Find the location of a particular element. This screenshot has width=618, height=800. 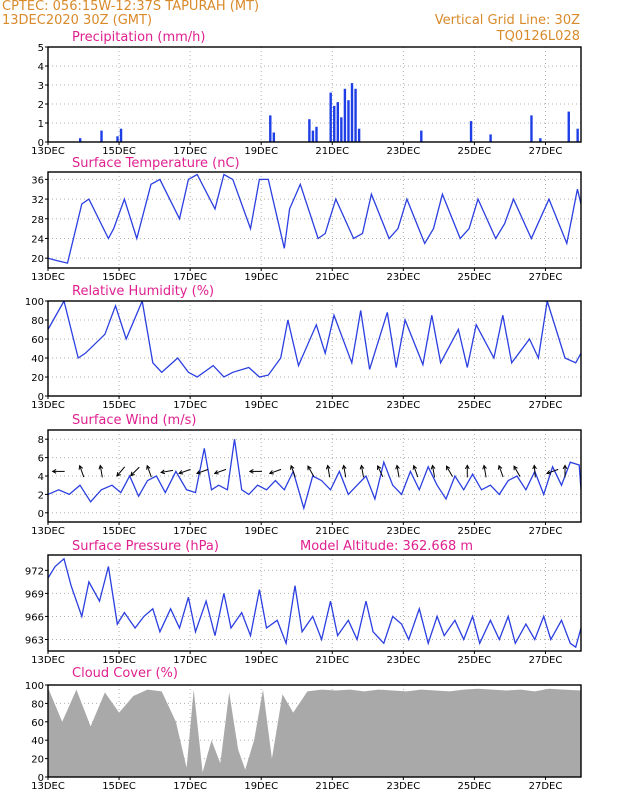

panel-title: Surface Wind (m/s) is located at coordinates (134, 420).